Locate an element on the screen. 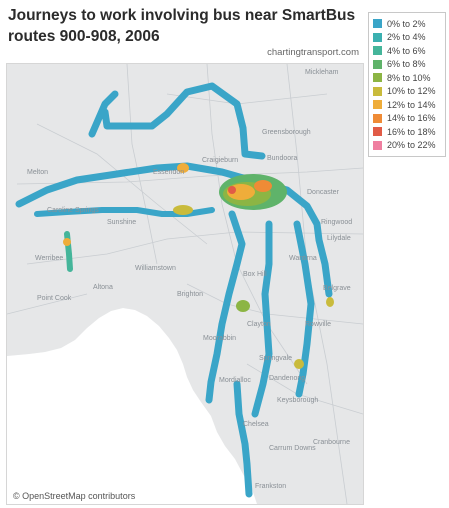  place-label: Craigieburn is located at coordinates (220, 160).